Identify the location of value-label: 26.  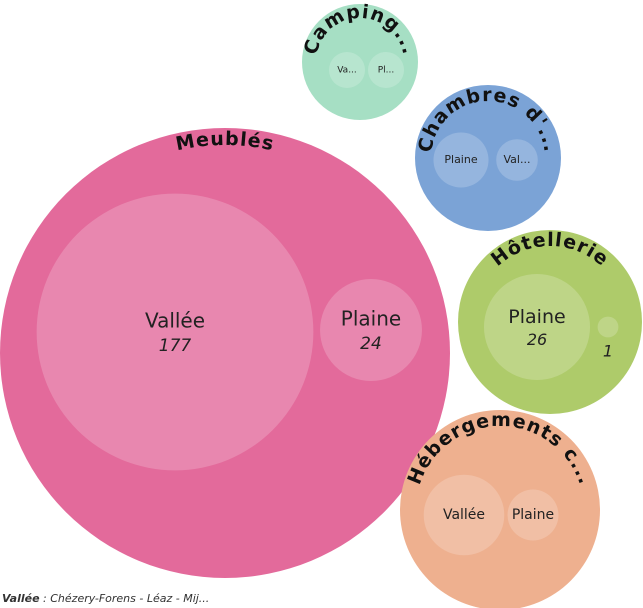
(537, 339).